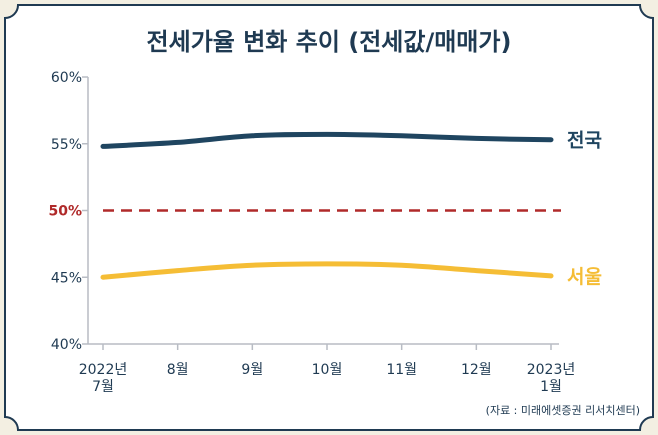  What do you see at coordinates (66, 78) in the screenshot?
I see `y-tick-label: 60%` at bounding box center [66, 78].